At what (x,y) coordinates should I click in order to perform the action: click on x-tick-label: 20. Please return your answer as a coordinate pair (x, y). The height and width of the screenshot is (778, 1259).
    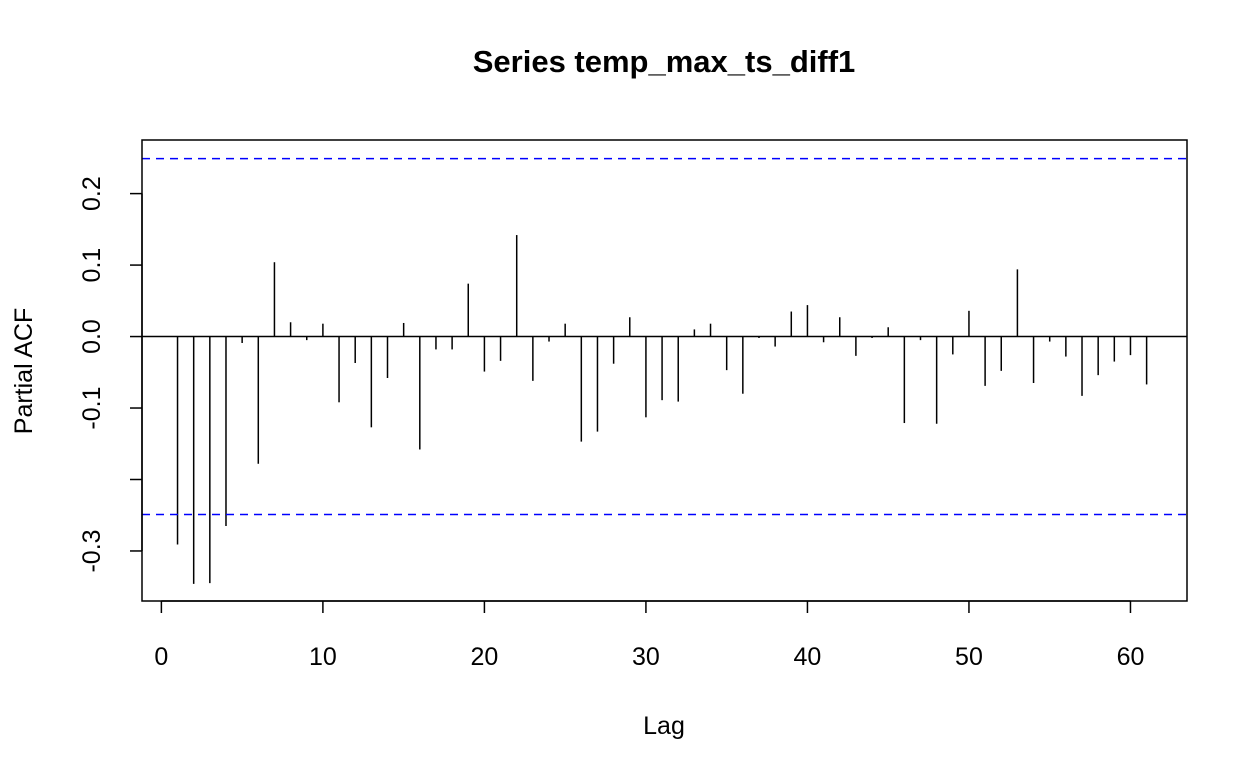
    Looking at the image, I should click on (485, 657).